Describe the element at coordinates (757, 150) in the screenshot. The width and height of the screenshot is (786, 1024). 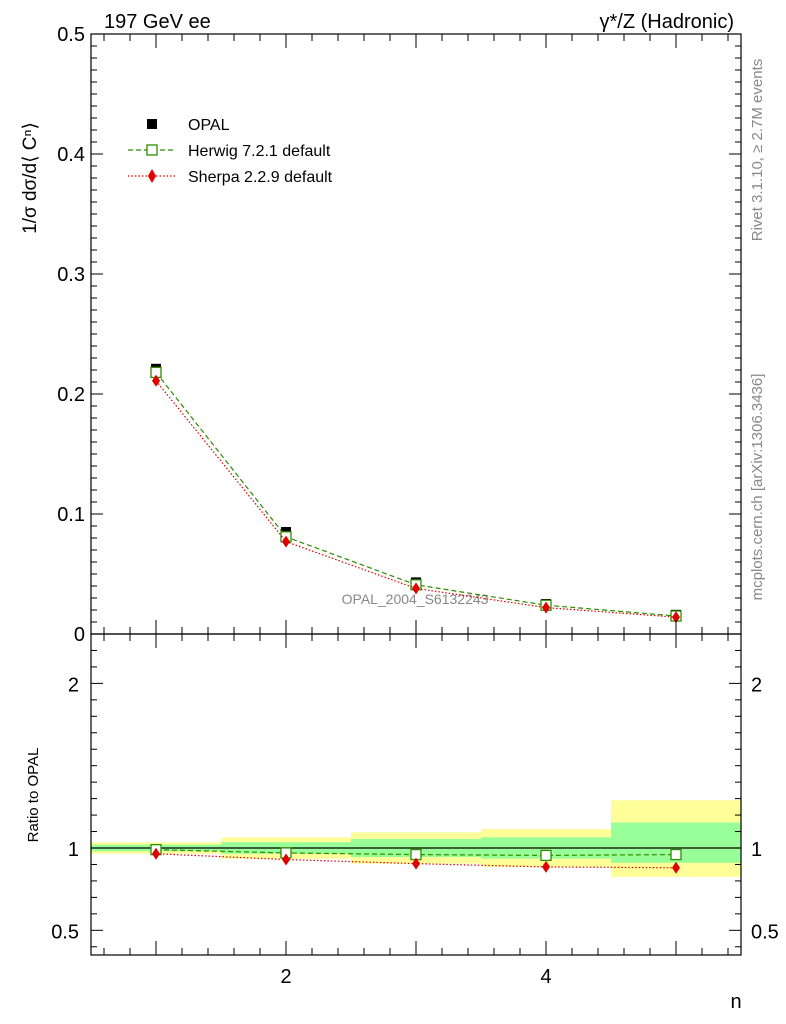
I see `rivet-label: Rivet 3.1.10, ≥ 2.7M events` at that location.